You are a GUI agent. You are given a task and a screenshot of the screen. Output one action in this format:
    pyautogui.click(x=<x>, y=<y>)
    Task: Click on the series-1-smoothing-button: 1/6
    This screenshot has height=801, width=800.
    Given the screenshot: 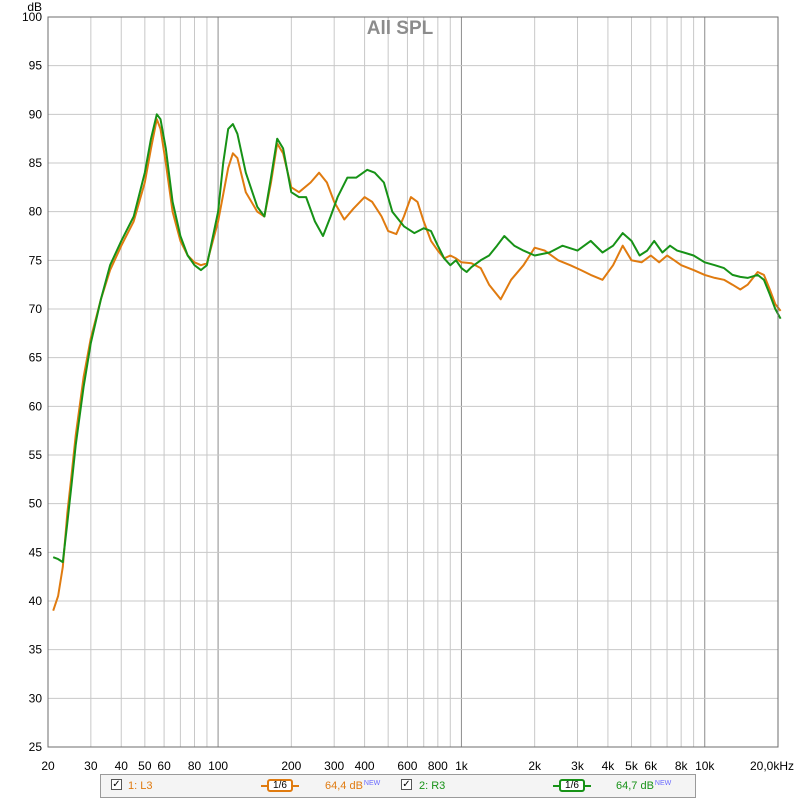 What is the action you would take?
    pyautogui.click(x=280, y=785)
    